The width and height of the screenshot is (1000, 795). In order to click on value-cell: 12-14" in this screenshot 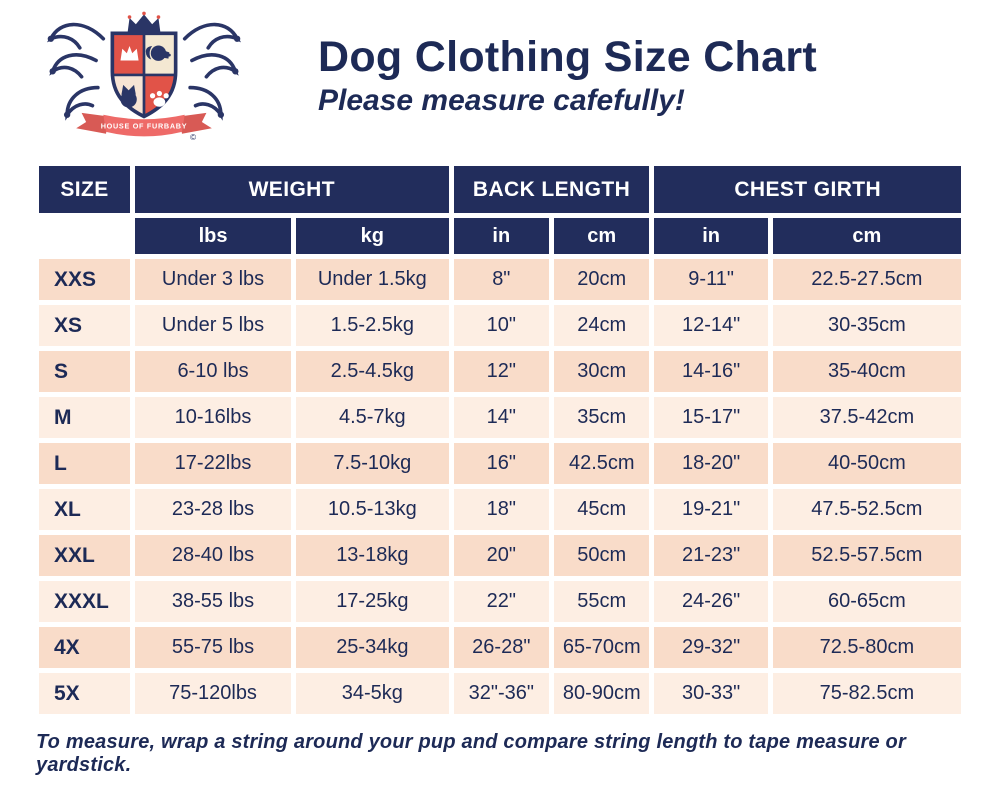, I will do `click(711, 325)`.